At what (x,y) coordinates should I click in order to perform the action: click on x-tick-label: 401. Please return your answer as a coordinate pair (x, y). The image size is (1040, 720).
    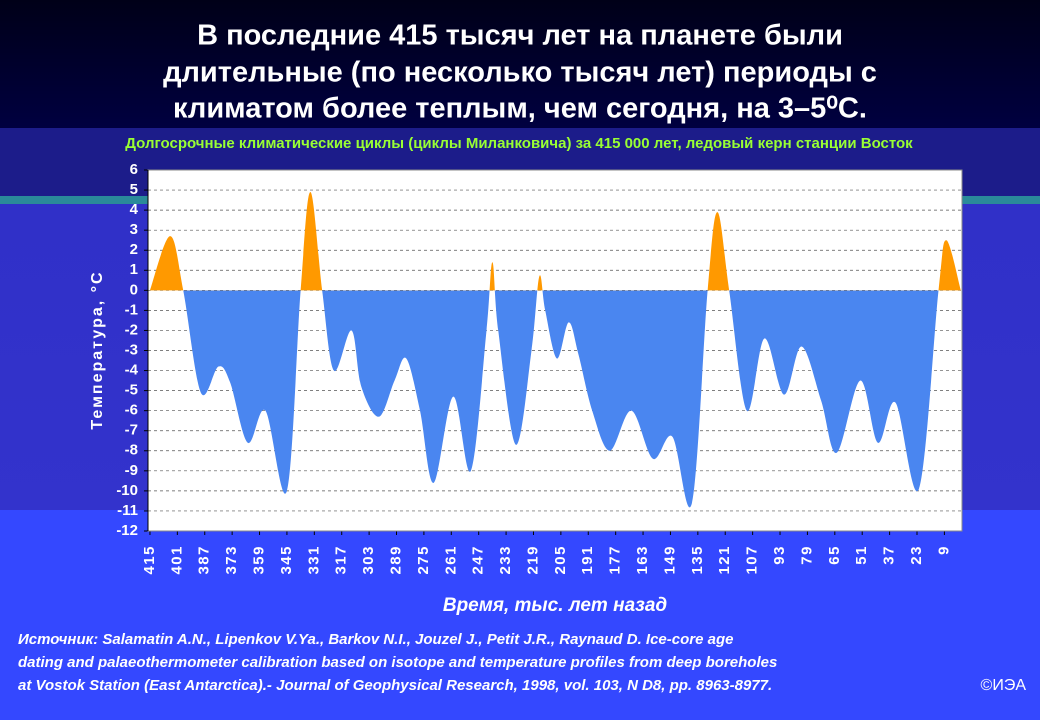
    Looking at the image, I should click on (176, 560).